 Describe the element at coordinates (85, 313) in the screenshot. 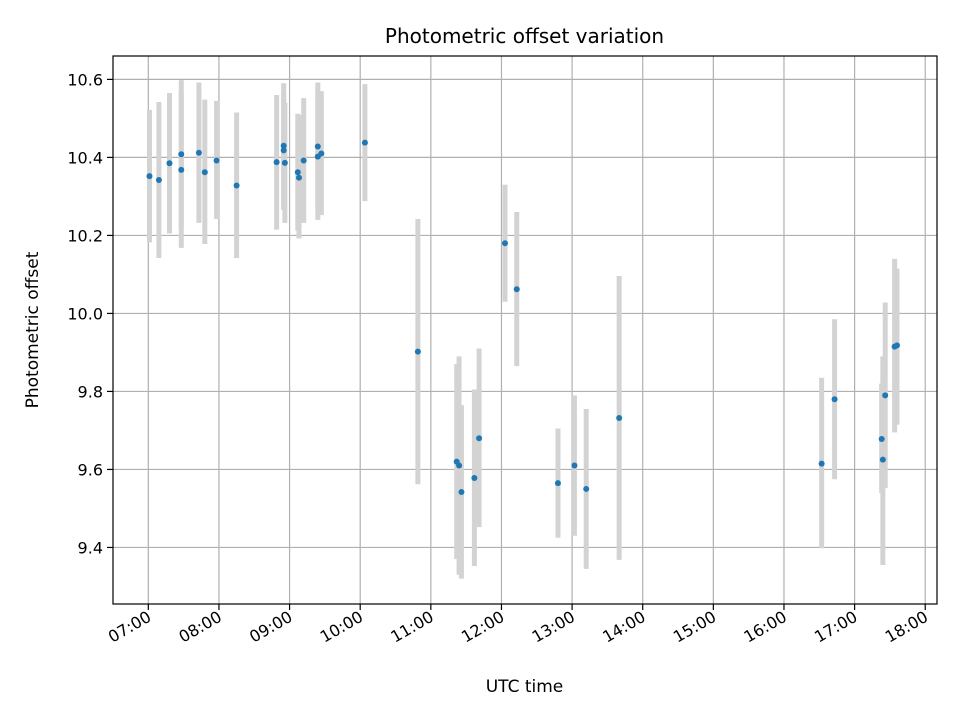

I see `y-tick-label: 10.0` at that location.